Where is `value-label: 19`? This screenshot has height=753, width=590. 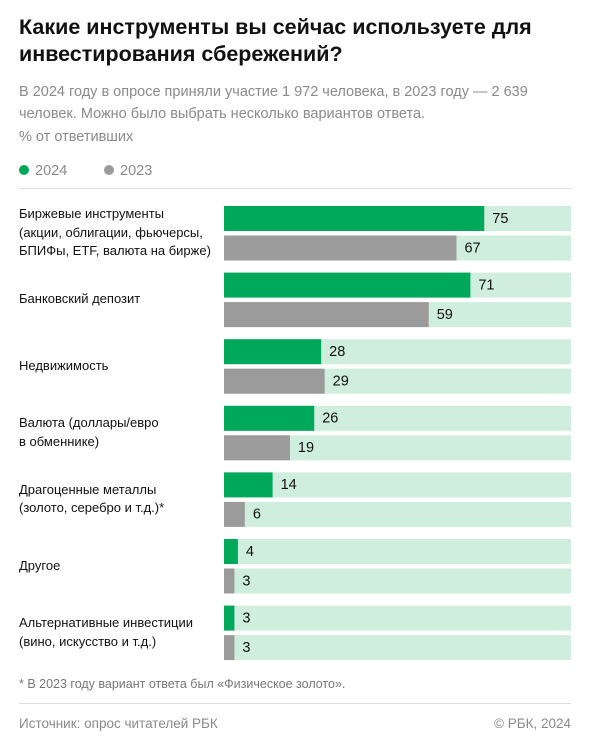 value-label: 19 is located at coordinates (306, 448).